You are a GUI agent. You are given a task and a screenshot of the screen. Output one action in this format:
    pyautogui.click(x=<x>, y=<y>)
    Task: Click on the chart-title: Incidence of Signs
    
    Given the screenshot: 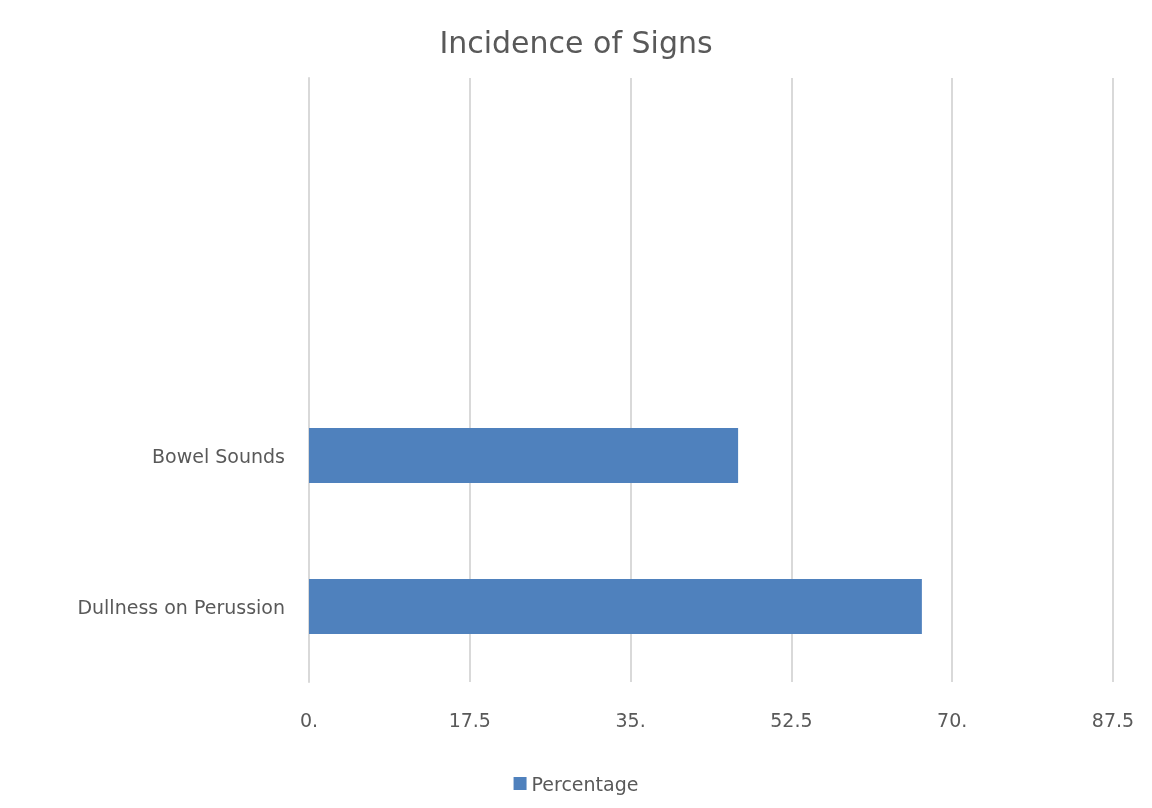 What is the action you would take?
    pyautogui.click(x=576, y=42)
    